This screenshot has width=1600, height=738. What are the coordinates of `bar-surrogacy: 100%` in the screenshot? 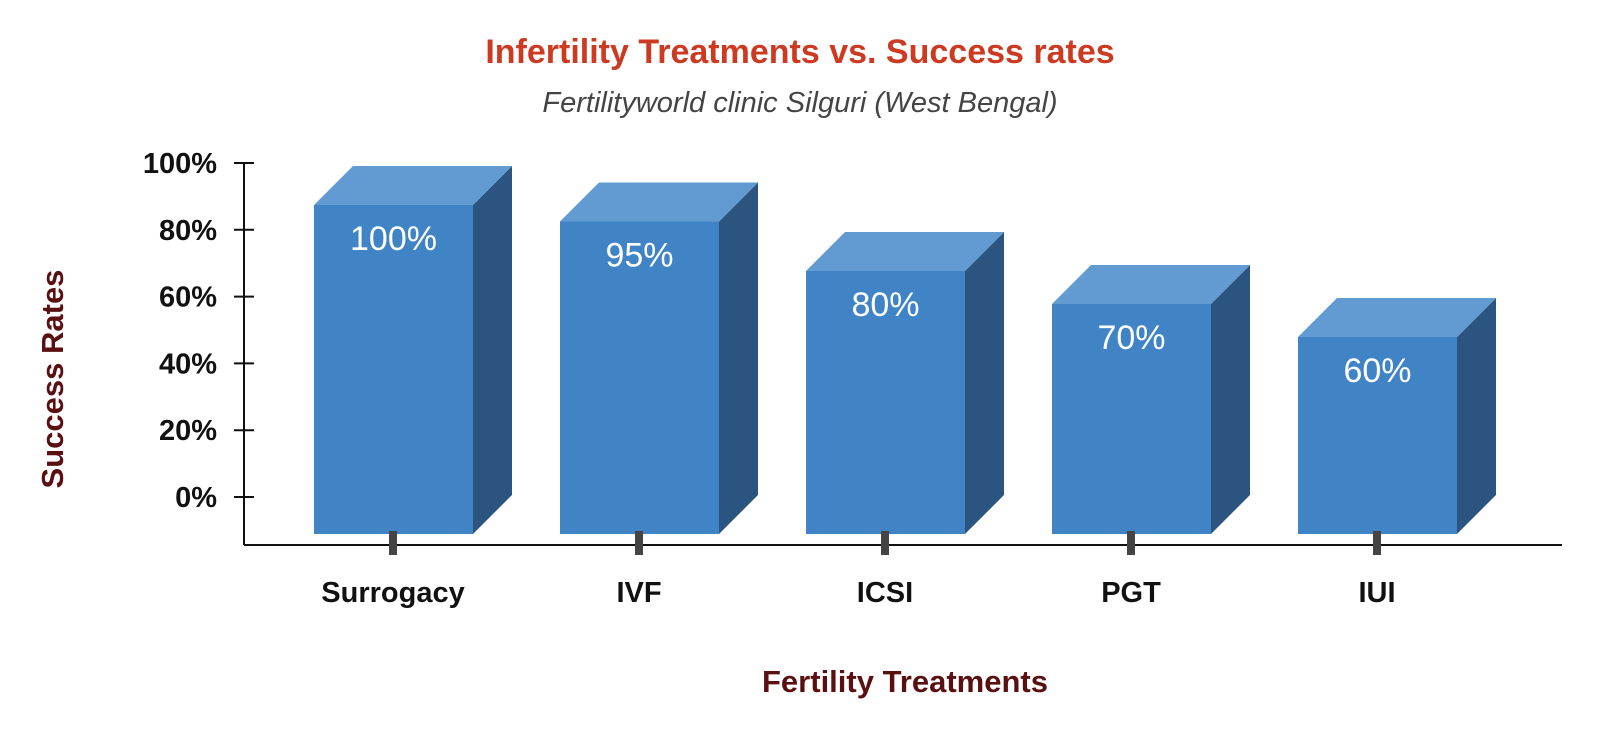 It's located at (413, 350).